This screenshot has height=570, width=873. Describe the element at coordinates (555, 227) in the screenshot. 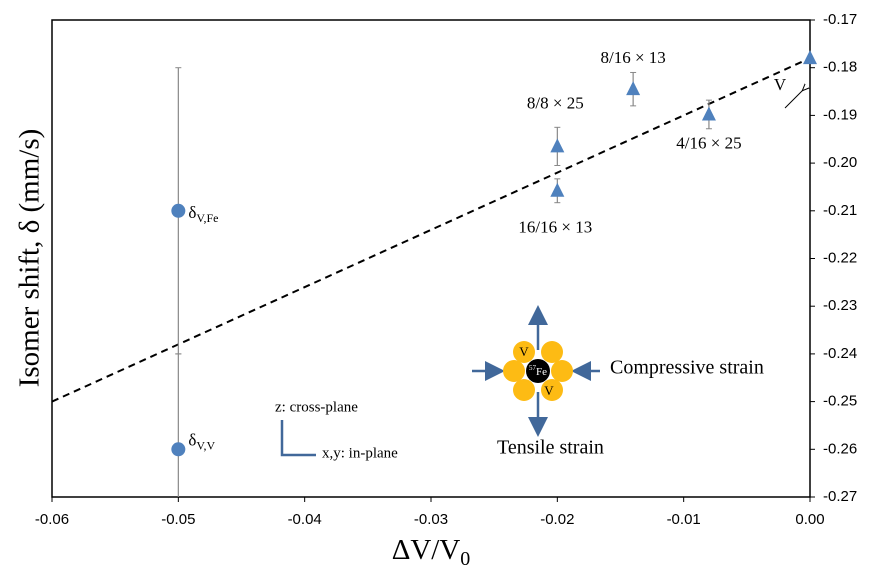

I see `point-label: 16/16 × 13` at that location.